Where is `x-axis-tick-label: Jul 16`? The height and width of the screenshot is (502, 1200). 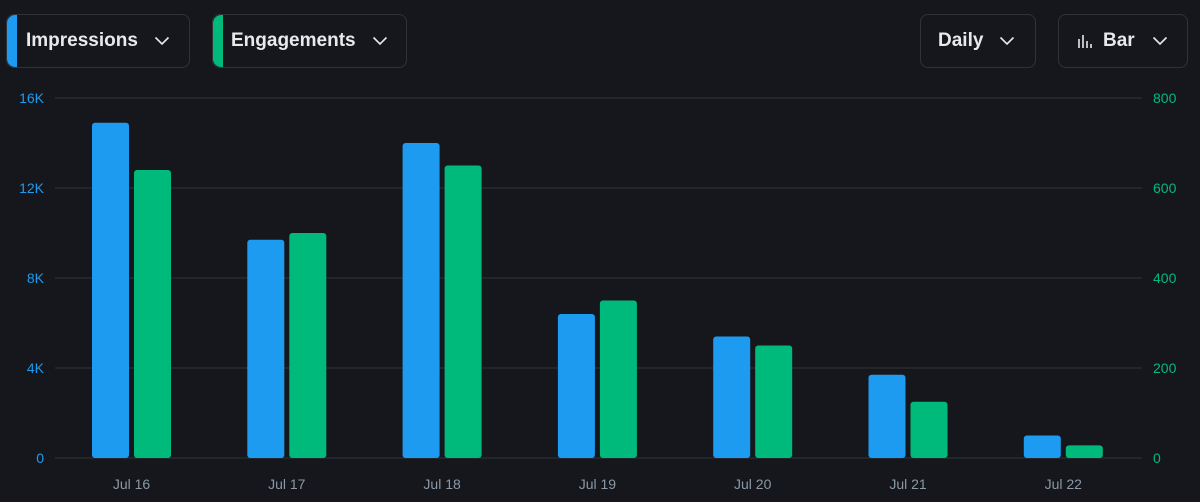 x-axis-tick-label: Jul 16 is located at coordinates (132, 484).